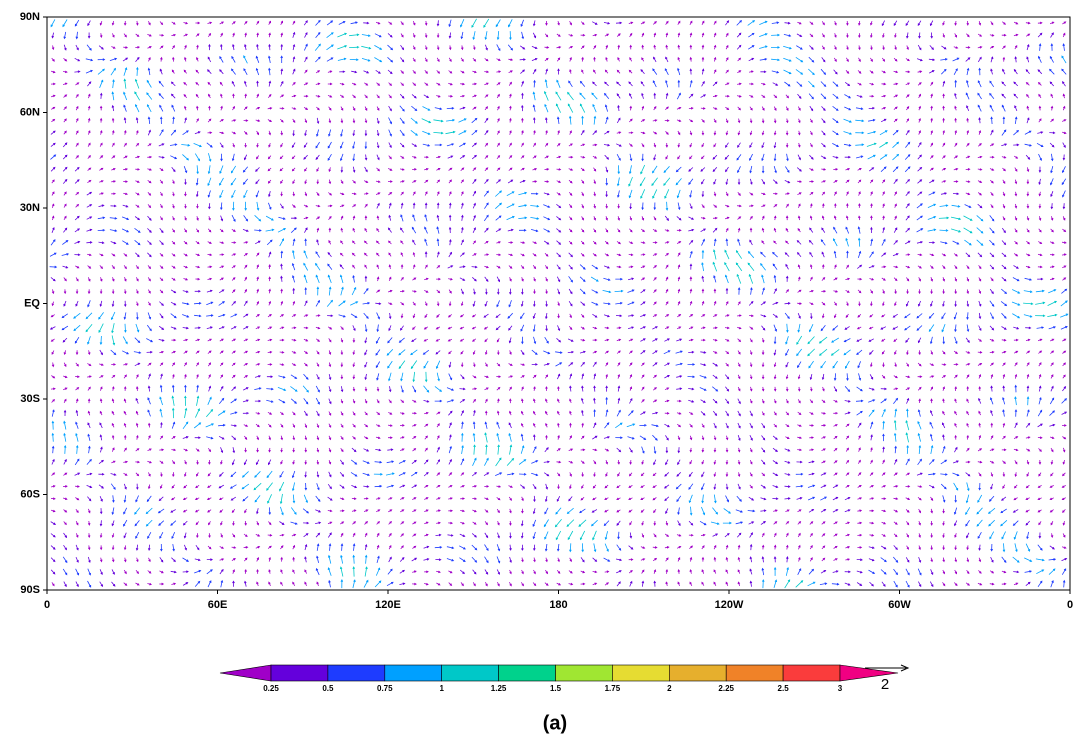  I want to click on colorbar-label: 2, so click(669, 688).